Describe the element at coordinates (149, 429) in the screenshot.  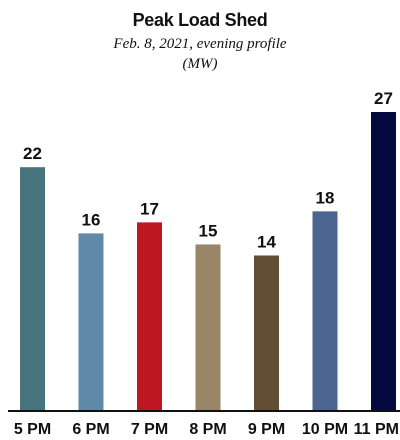
I see `x-tick-7-pm: 7 PM` at that location.